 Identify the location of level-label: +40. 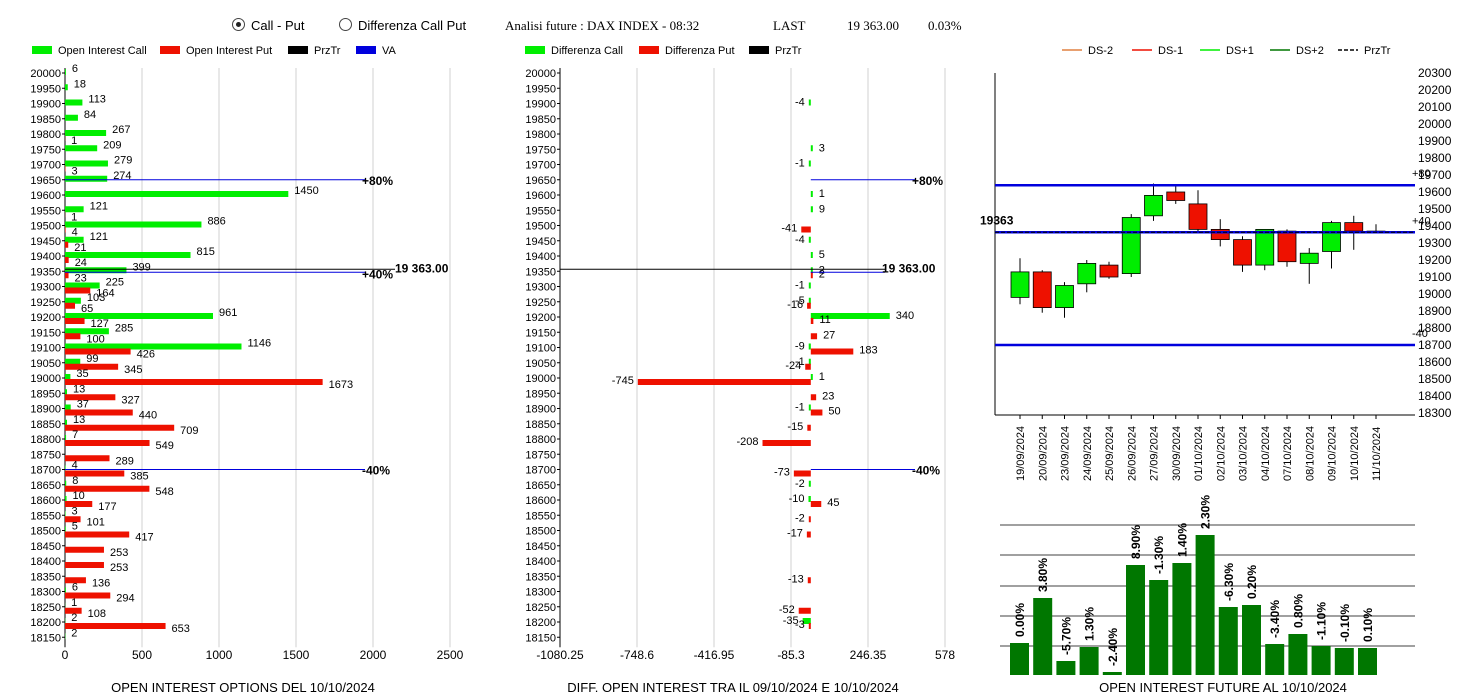
(1421, 221).